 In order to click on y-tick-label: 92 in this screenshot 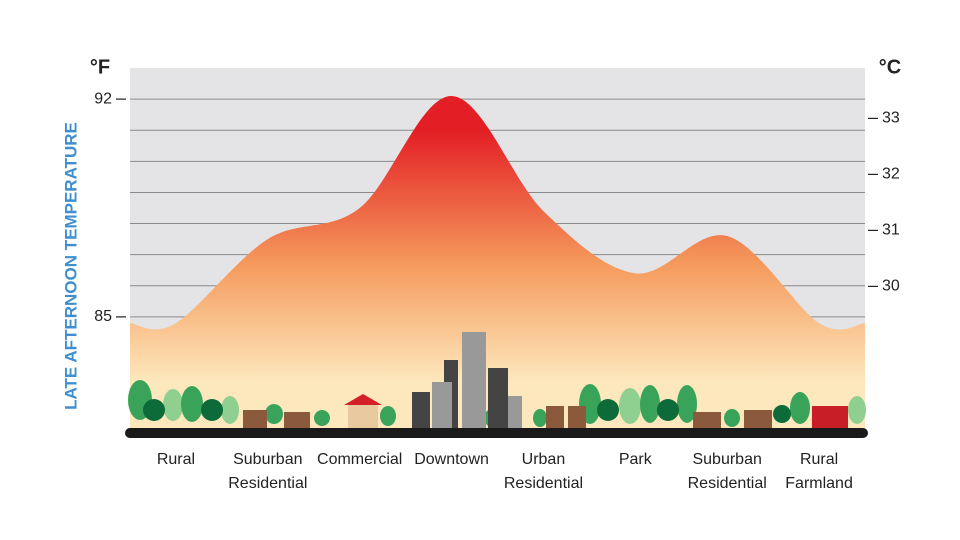, I will do `click(103, 98)`.